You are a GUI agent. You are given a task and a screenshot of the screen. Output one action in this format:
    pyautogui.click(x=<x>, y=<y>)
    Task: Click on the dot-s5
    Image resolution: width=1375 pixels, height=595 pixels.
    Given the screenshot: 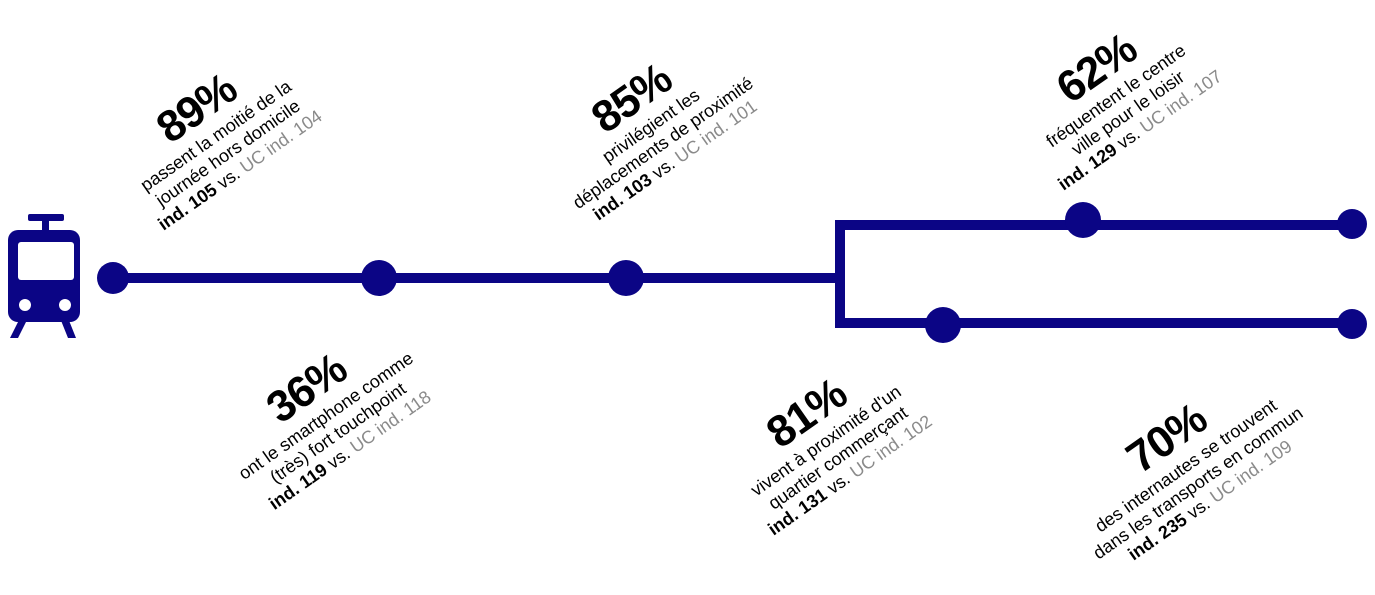 What is the action you would take?
    pyautogui.click(x=1083, y=220)
    